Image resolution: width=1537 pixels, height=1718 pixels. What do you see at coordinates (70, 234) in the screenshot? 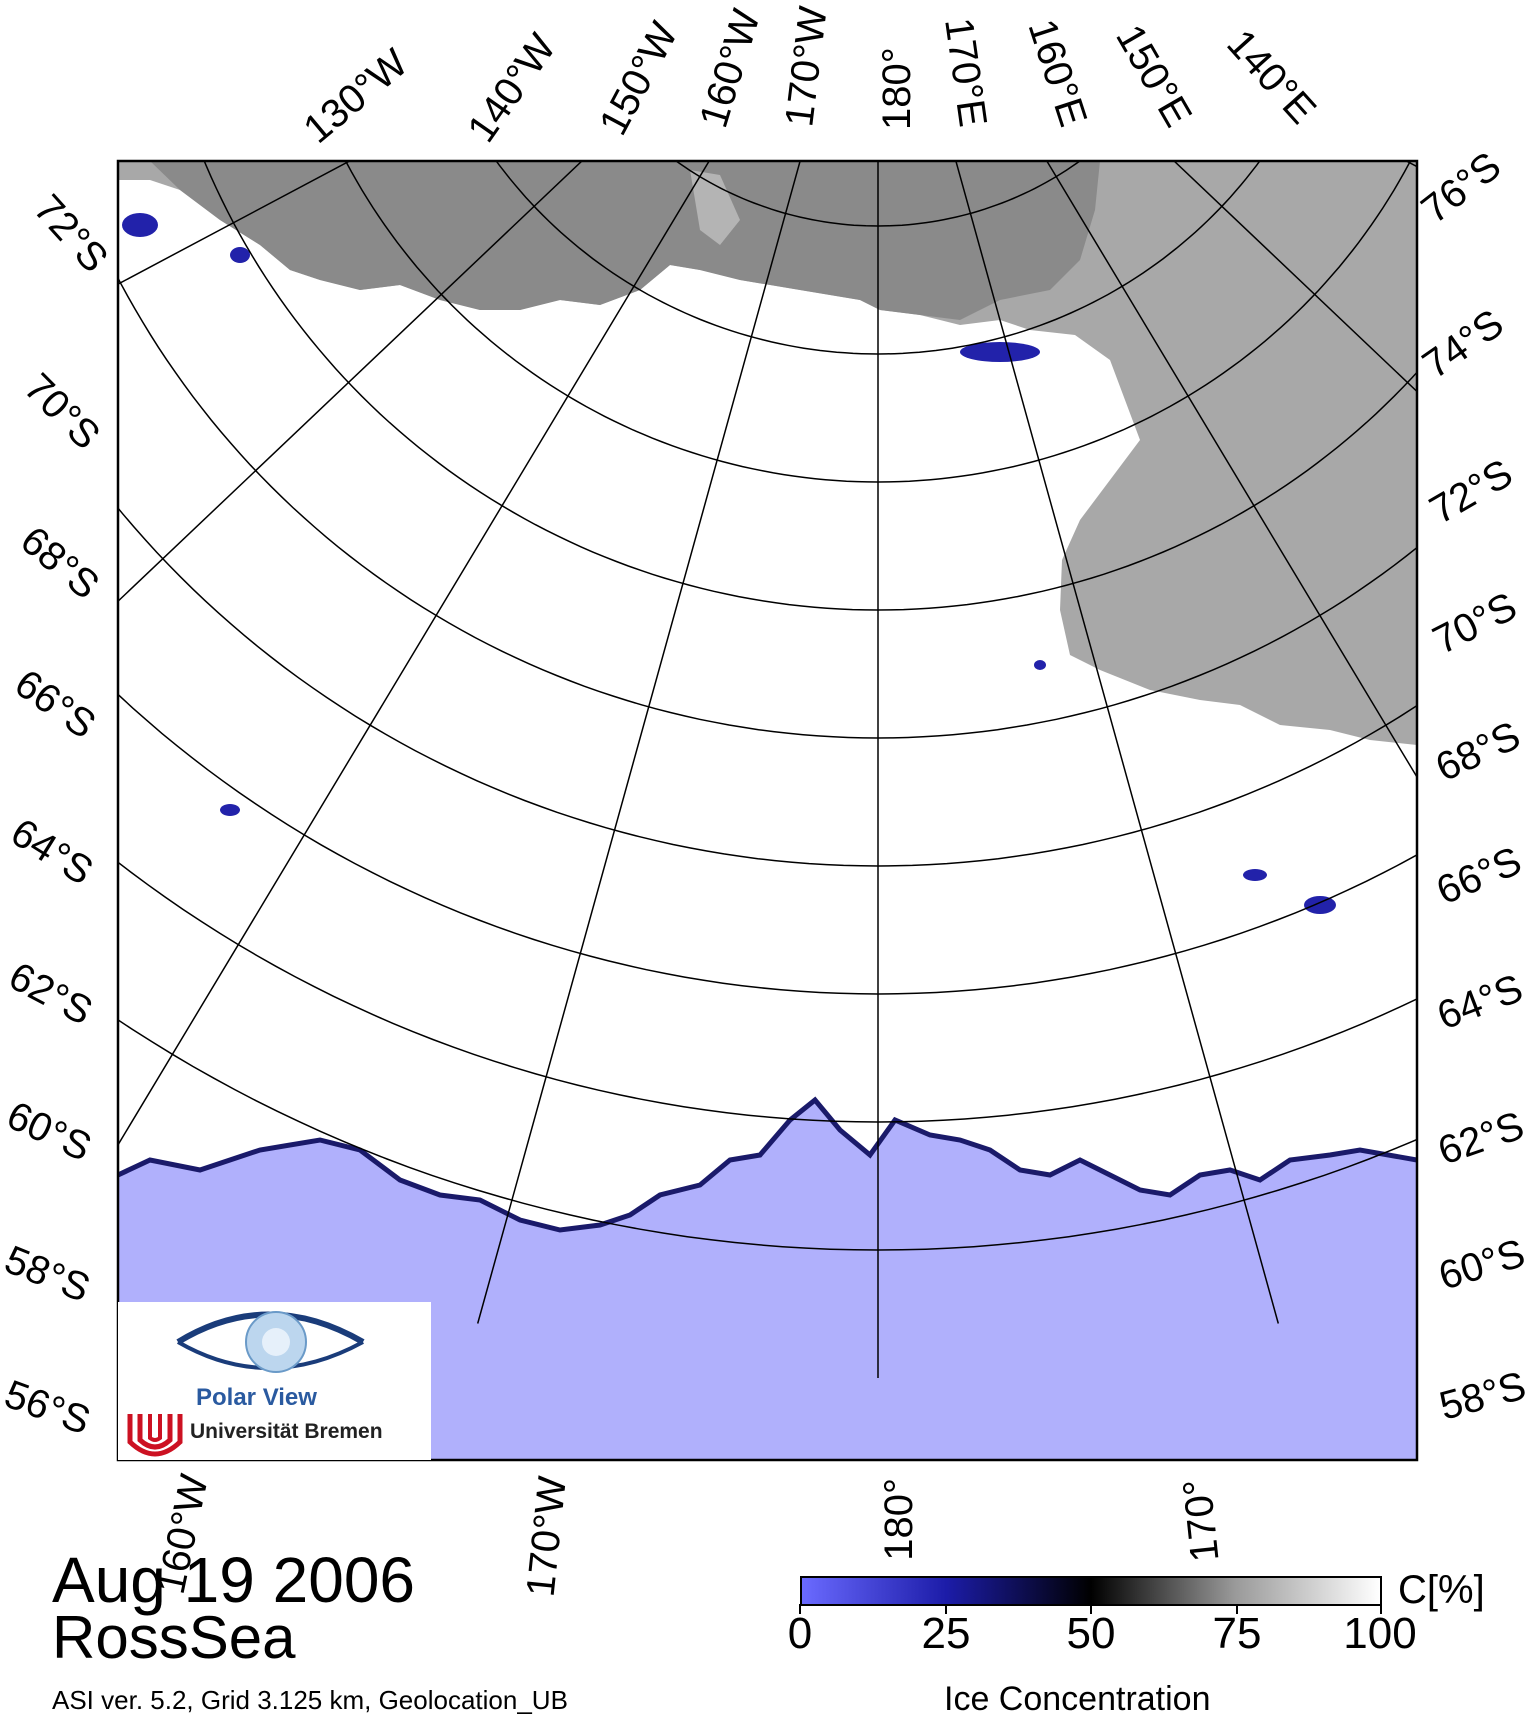
I see `parallel-label-72s-left: 72°S` at bounding box center [70, 234].